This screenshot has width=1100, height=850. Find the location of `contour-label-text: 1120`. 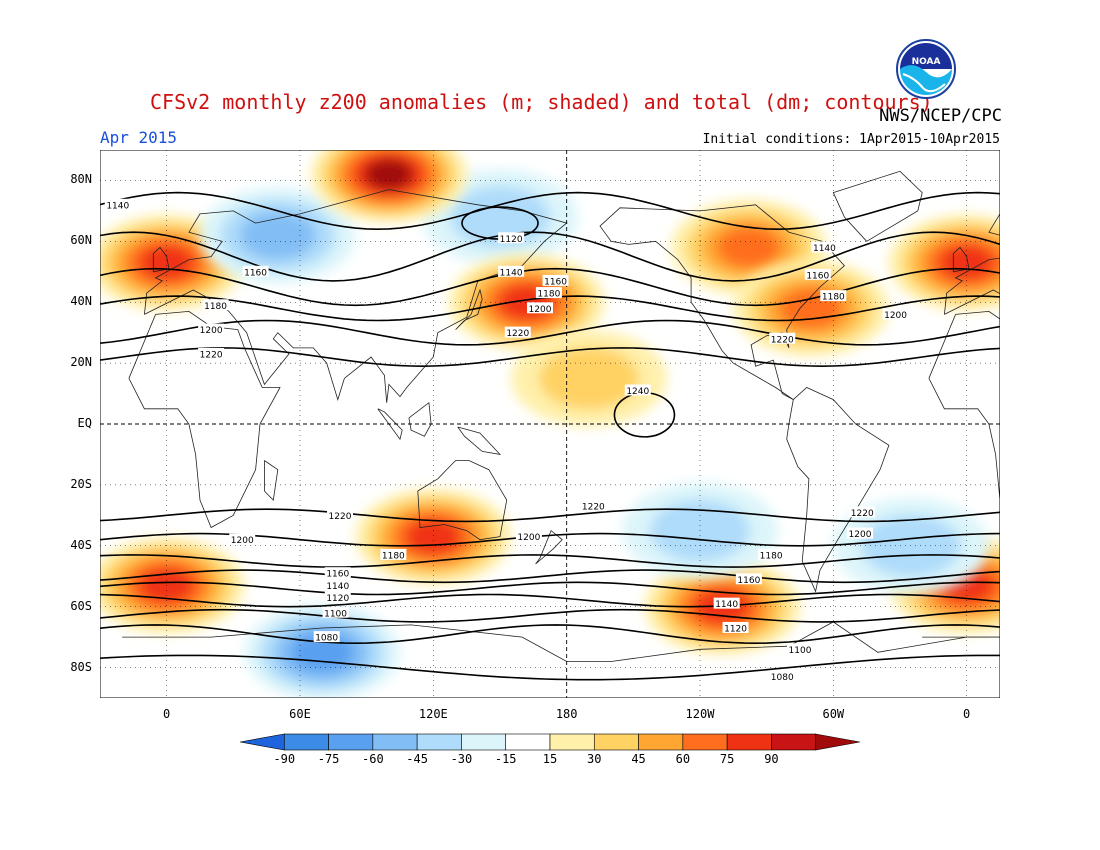

contour-label-text: 1120 is located at coordinates (337, 599).